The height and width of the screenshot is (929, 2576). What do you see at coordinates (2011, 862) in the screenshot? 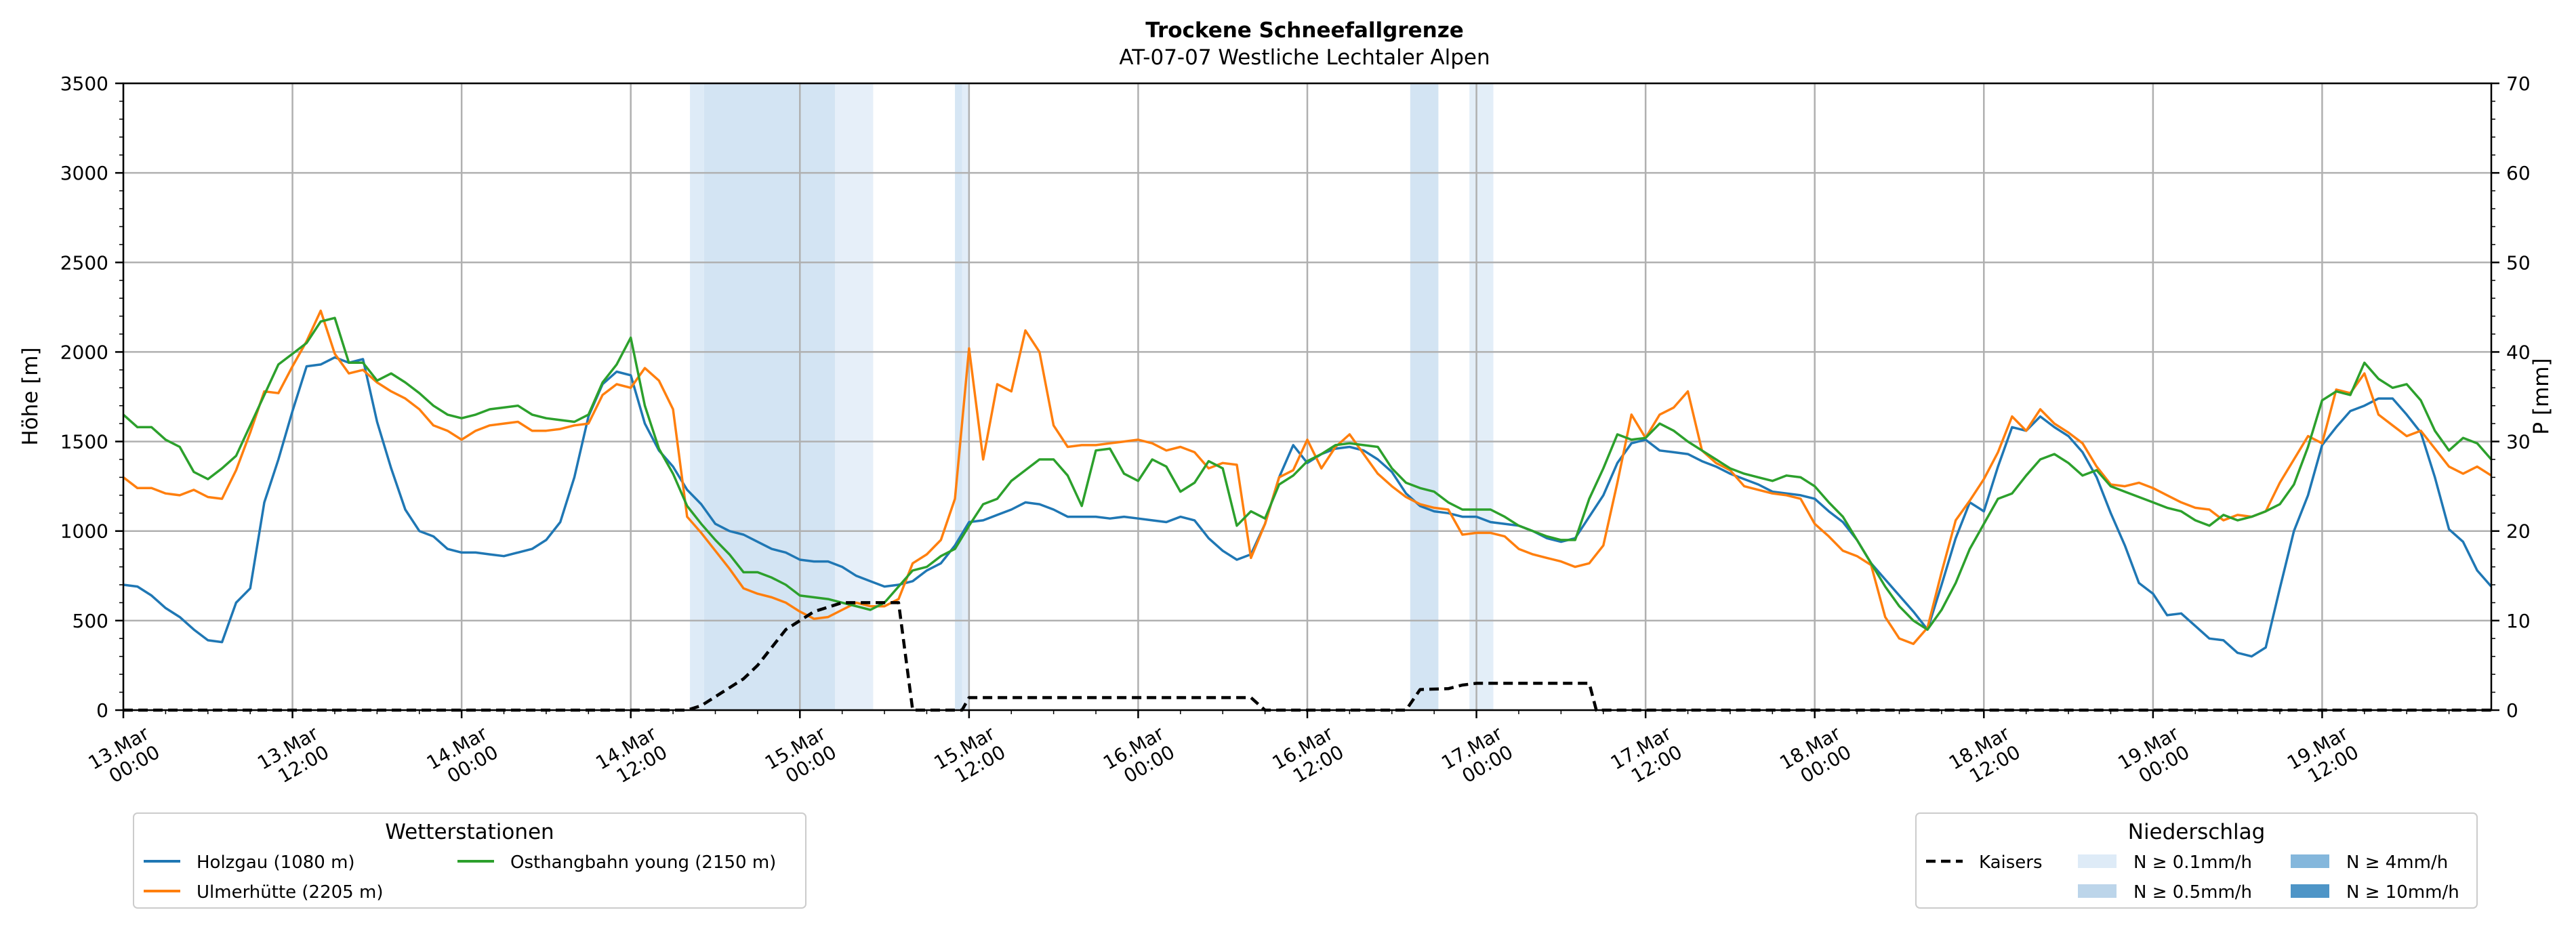
I see `legend-label-kaisers: Kaisers` at bounding box center [2011, 862].